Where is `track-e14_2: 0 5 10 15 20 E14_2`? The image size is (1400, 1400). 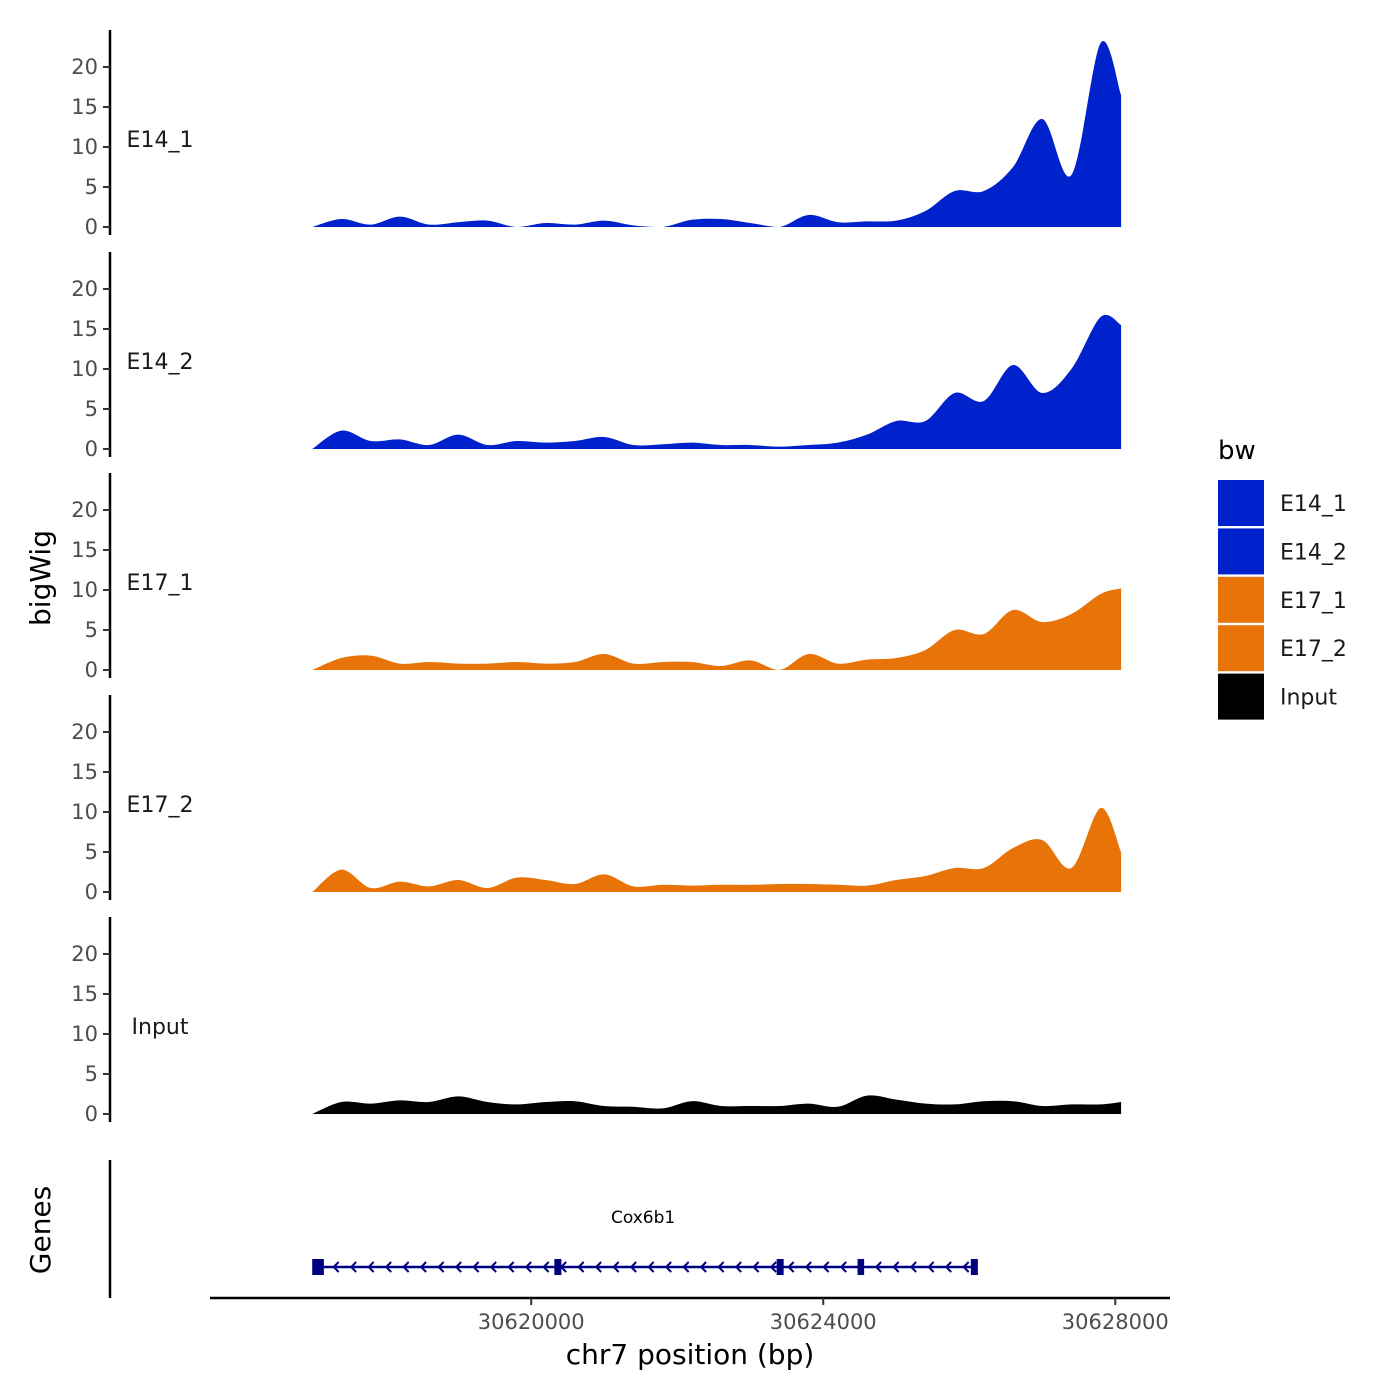
track-e14_2: 0 5 10 15 20 E14_2 is located at coordinates (596, 356).